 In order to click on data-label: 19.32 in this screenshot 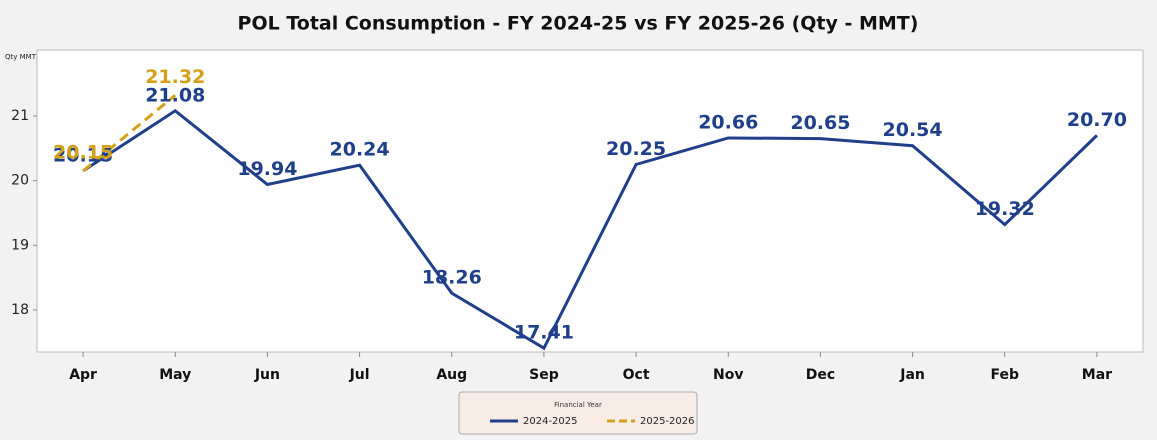, I will do `click(1005, 209)`.